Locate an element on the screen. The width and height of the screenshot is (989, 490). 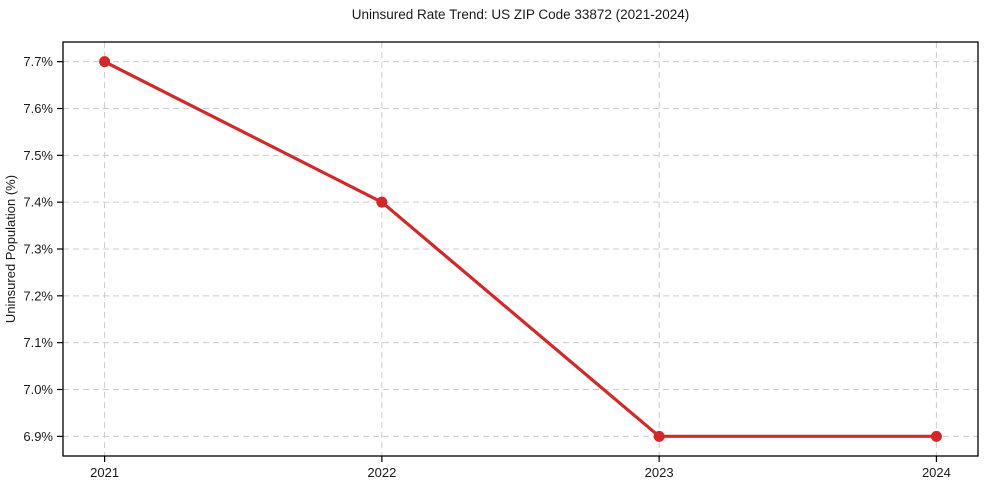
y-axis-label: Uninsured Population (%) is located at coordinates (10, 249).